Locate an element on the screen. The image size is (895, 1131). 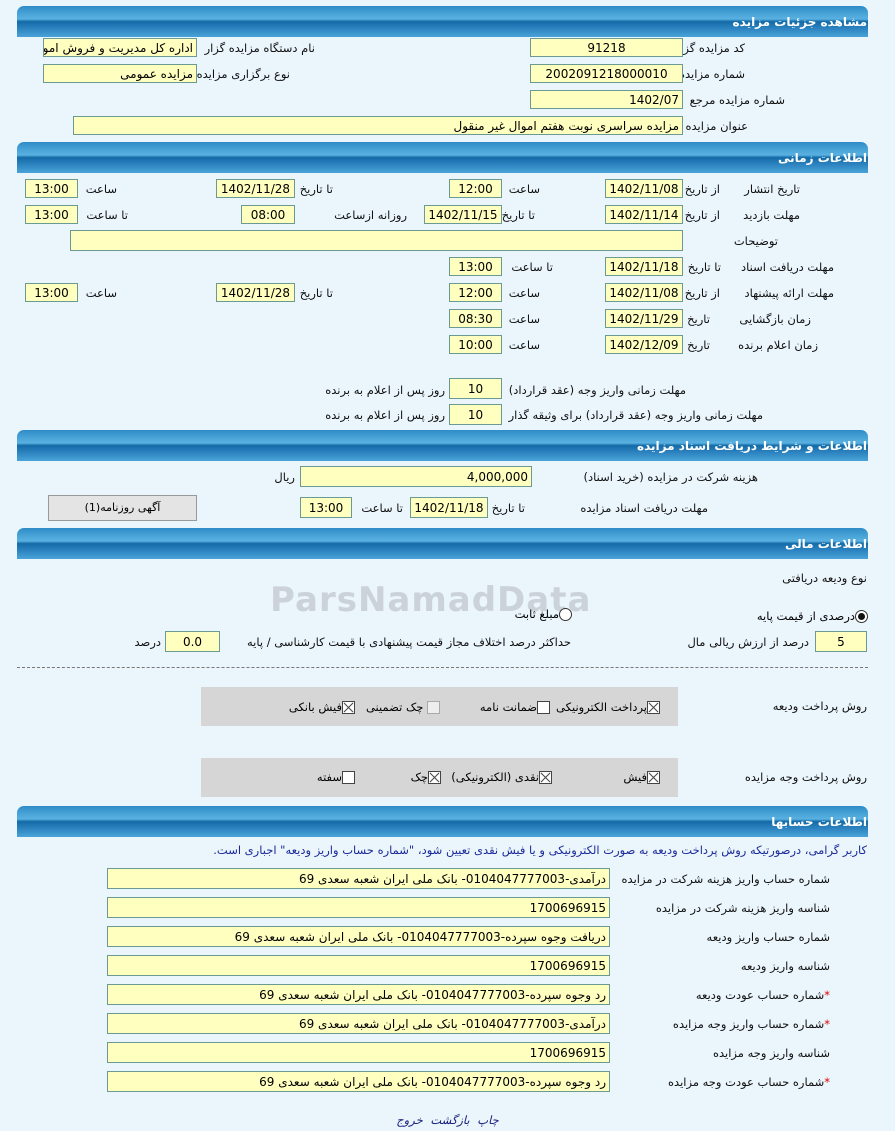
payment-method-cheque: چک is located at coordinates (426, 777).